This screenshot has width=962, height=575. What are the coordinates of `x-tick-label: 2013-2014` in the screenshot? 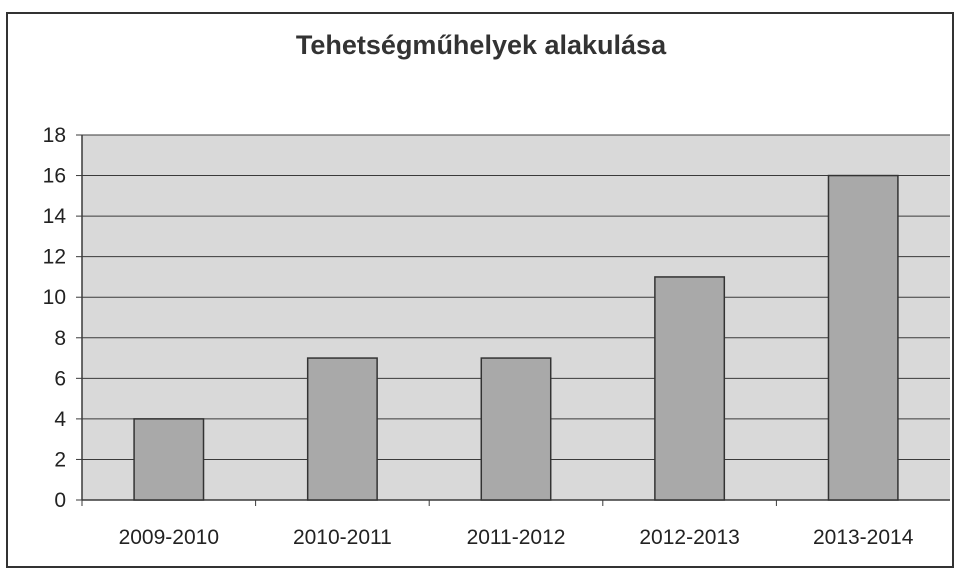 It's located at (863, 537).